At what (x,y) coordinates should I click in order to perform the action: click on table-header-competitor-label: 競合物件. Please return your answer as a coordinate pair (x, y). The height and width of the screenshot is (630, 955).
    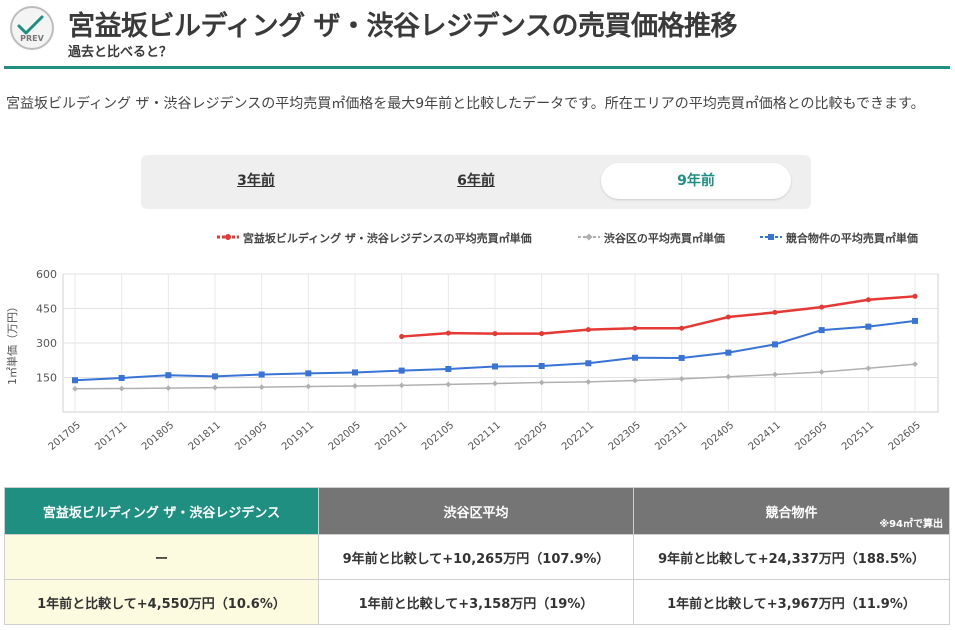
    Looking at the image, I should click on (791, 513).